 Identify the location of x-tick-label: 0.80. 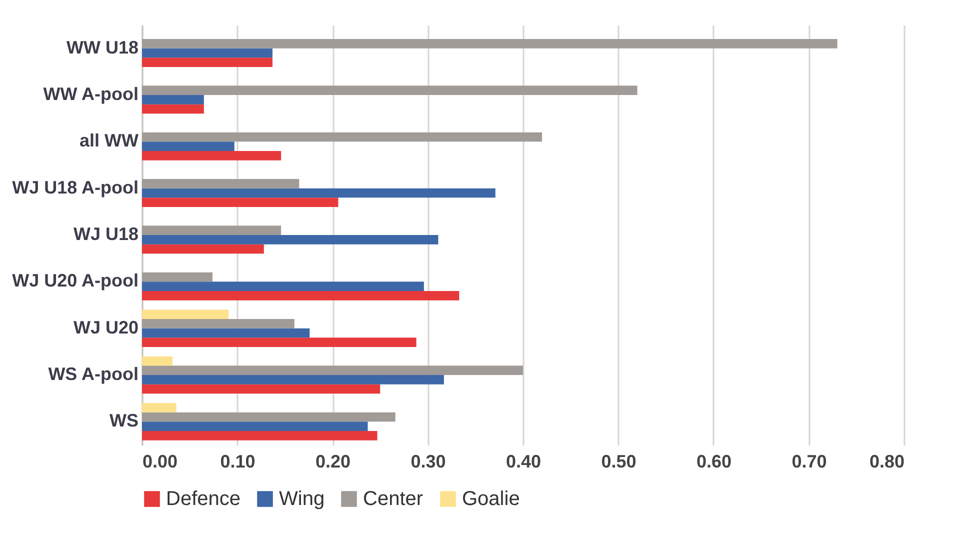
(886, 462).